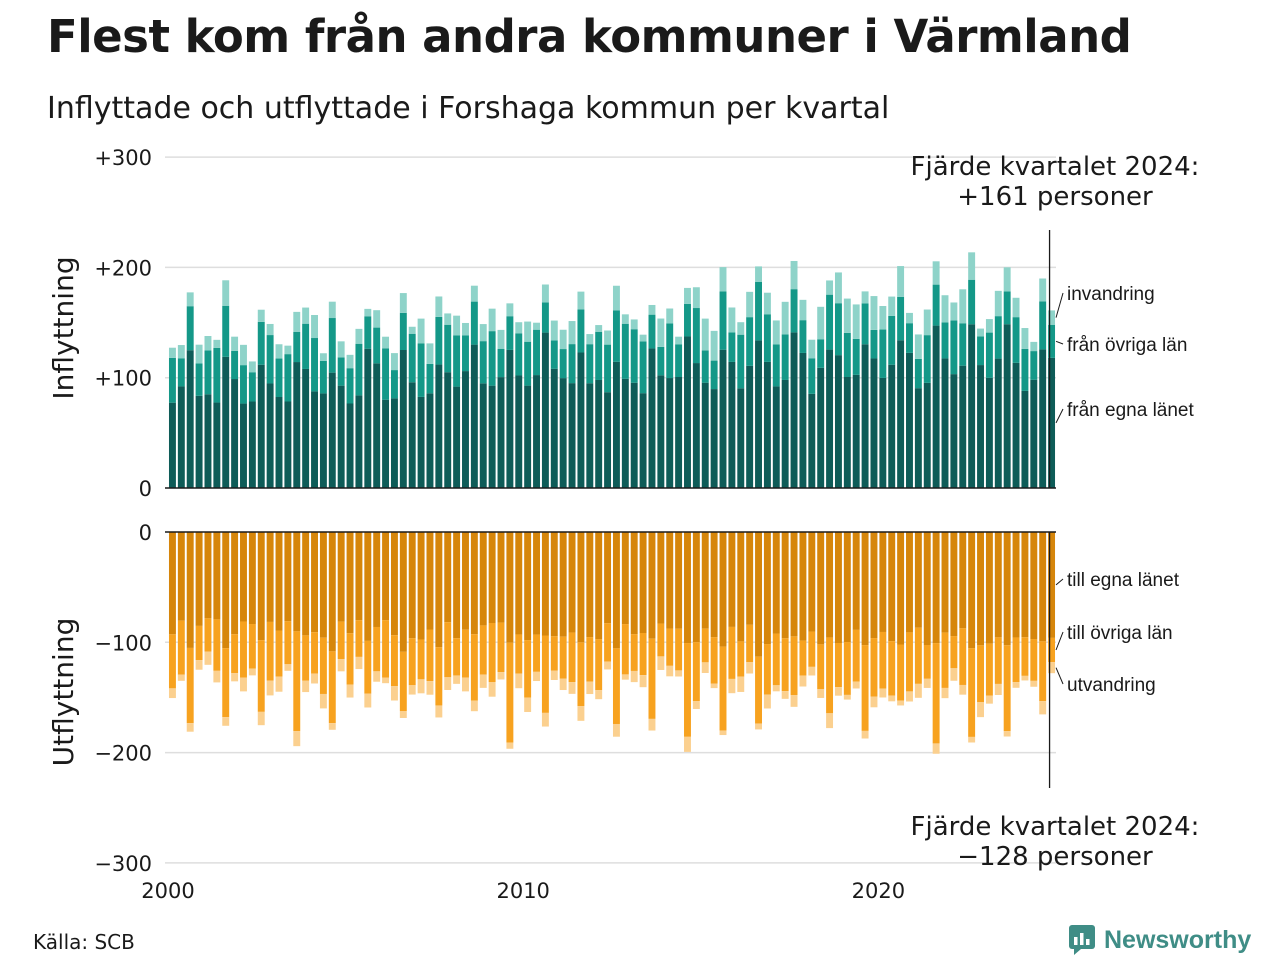 This screenshot has height=960, width=1280. What do you see at coordinates (625, 319) in the screenshot?
I see `bar-inflow-2012-q4-s2` at bounding box center [625, 319].